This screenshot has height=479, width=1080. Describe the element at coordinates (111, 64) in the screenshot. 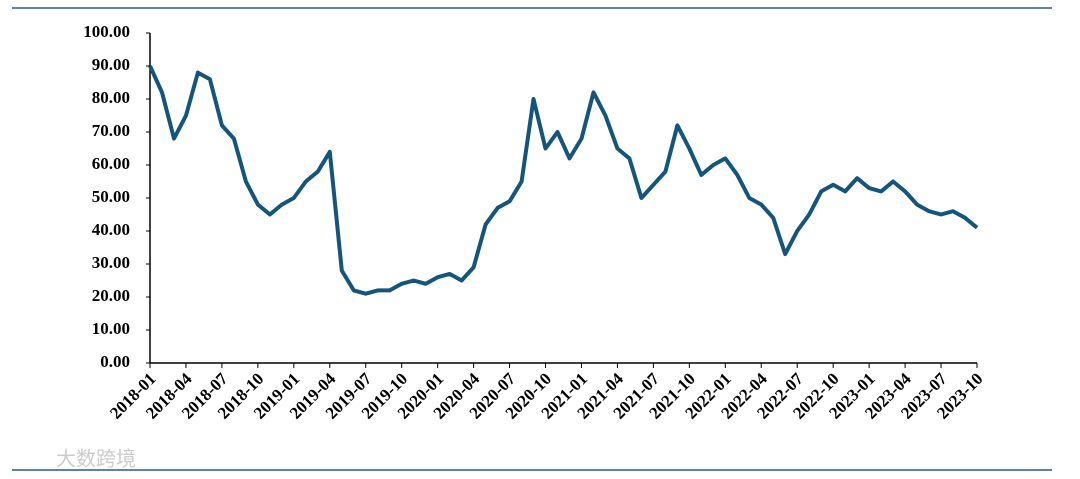

I see `y-tick-label: 90.00` at that location.